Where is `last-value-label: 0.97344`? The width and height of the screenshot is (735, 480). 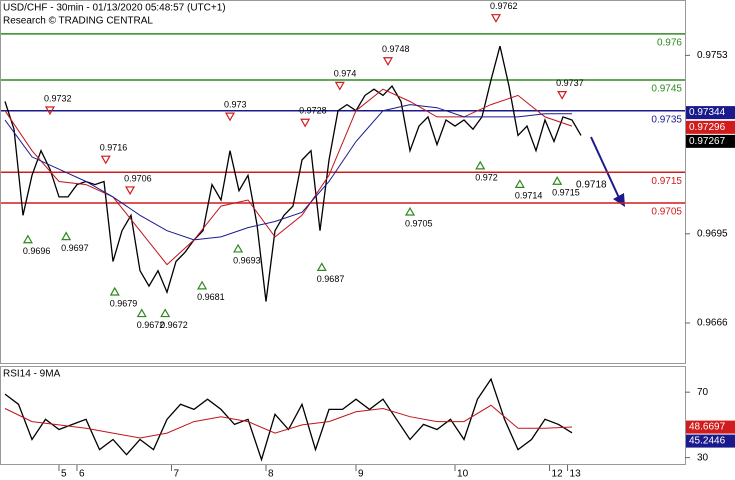
last-value-label: 0.97344 is located at coordinates (707, 112).